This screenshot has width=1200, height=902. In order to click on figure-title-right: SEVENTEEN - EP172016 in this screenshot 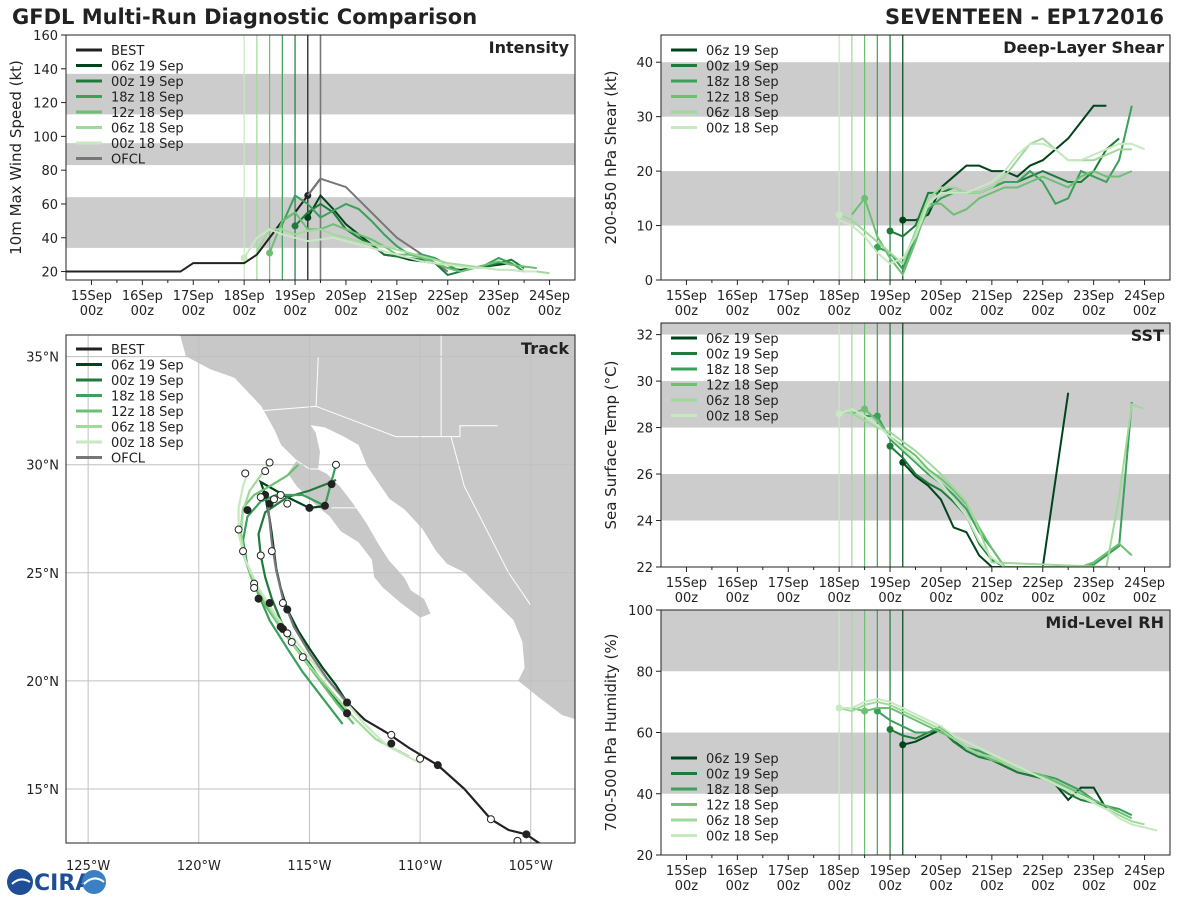, I will do `click(1024, 17)`.